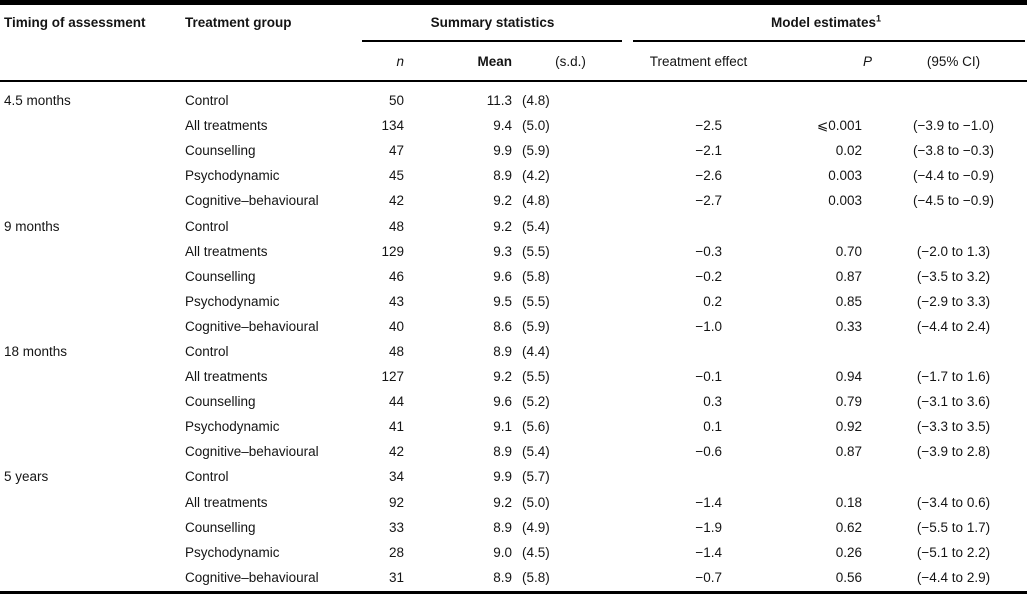  What do you see at coordinates (839, 125) in the screenshot?
I see `p-cell: ⩽0.001` at bounding box center [839, 125].